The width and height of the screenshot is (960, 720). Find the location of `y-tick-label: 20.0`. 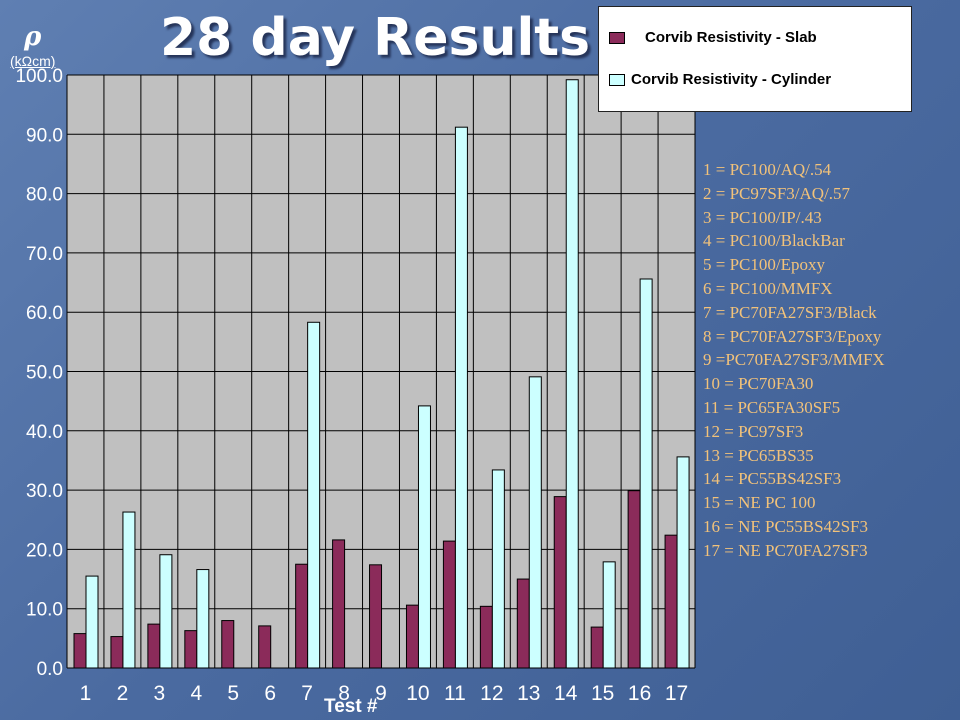

y-tick-label: 20.0 is located at coordinates (44, 550).